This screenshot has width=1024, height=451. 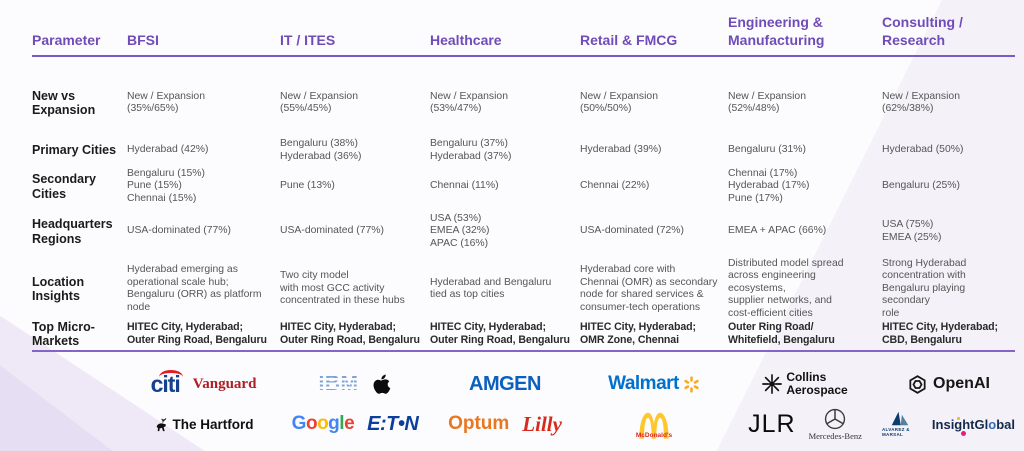 I want to click on table-cell: Hyderabad (50%), so click(x=923, y=150).